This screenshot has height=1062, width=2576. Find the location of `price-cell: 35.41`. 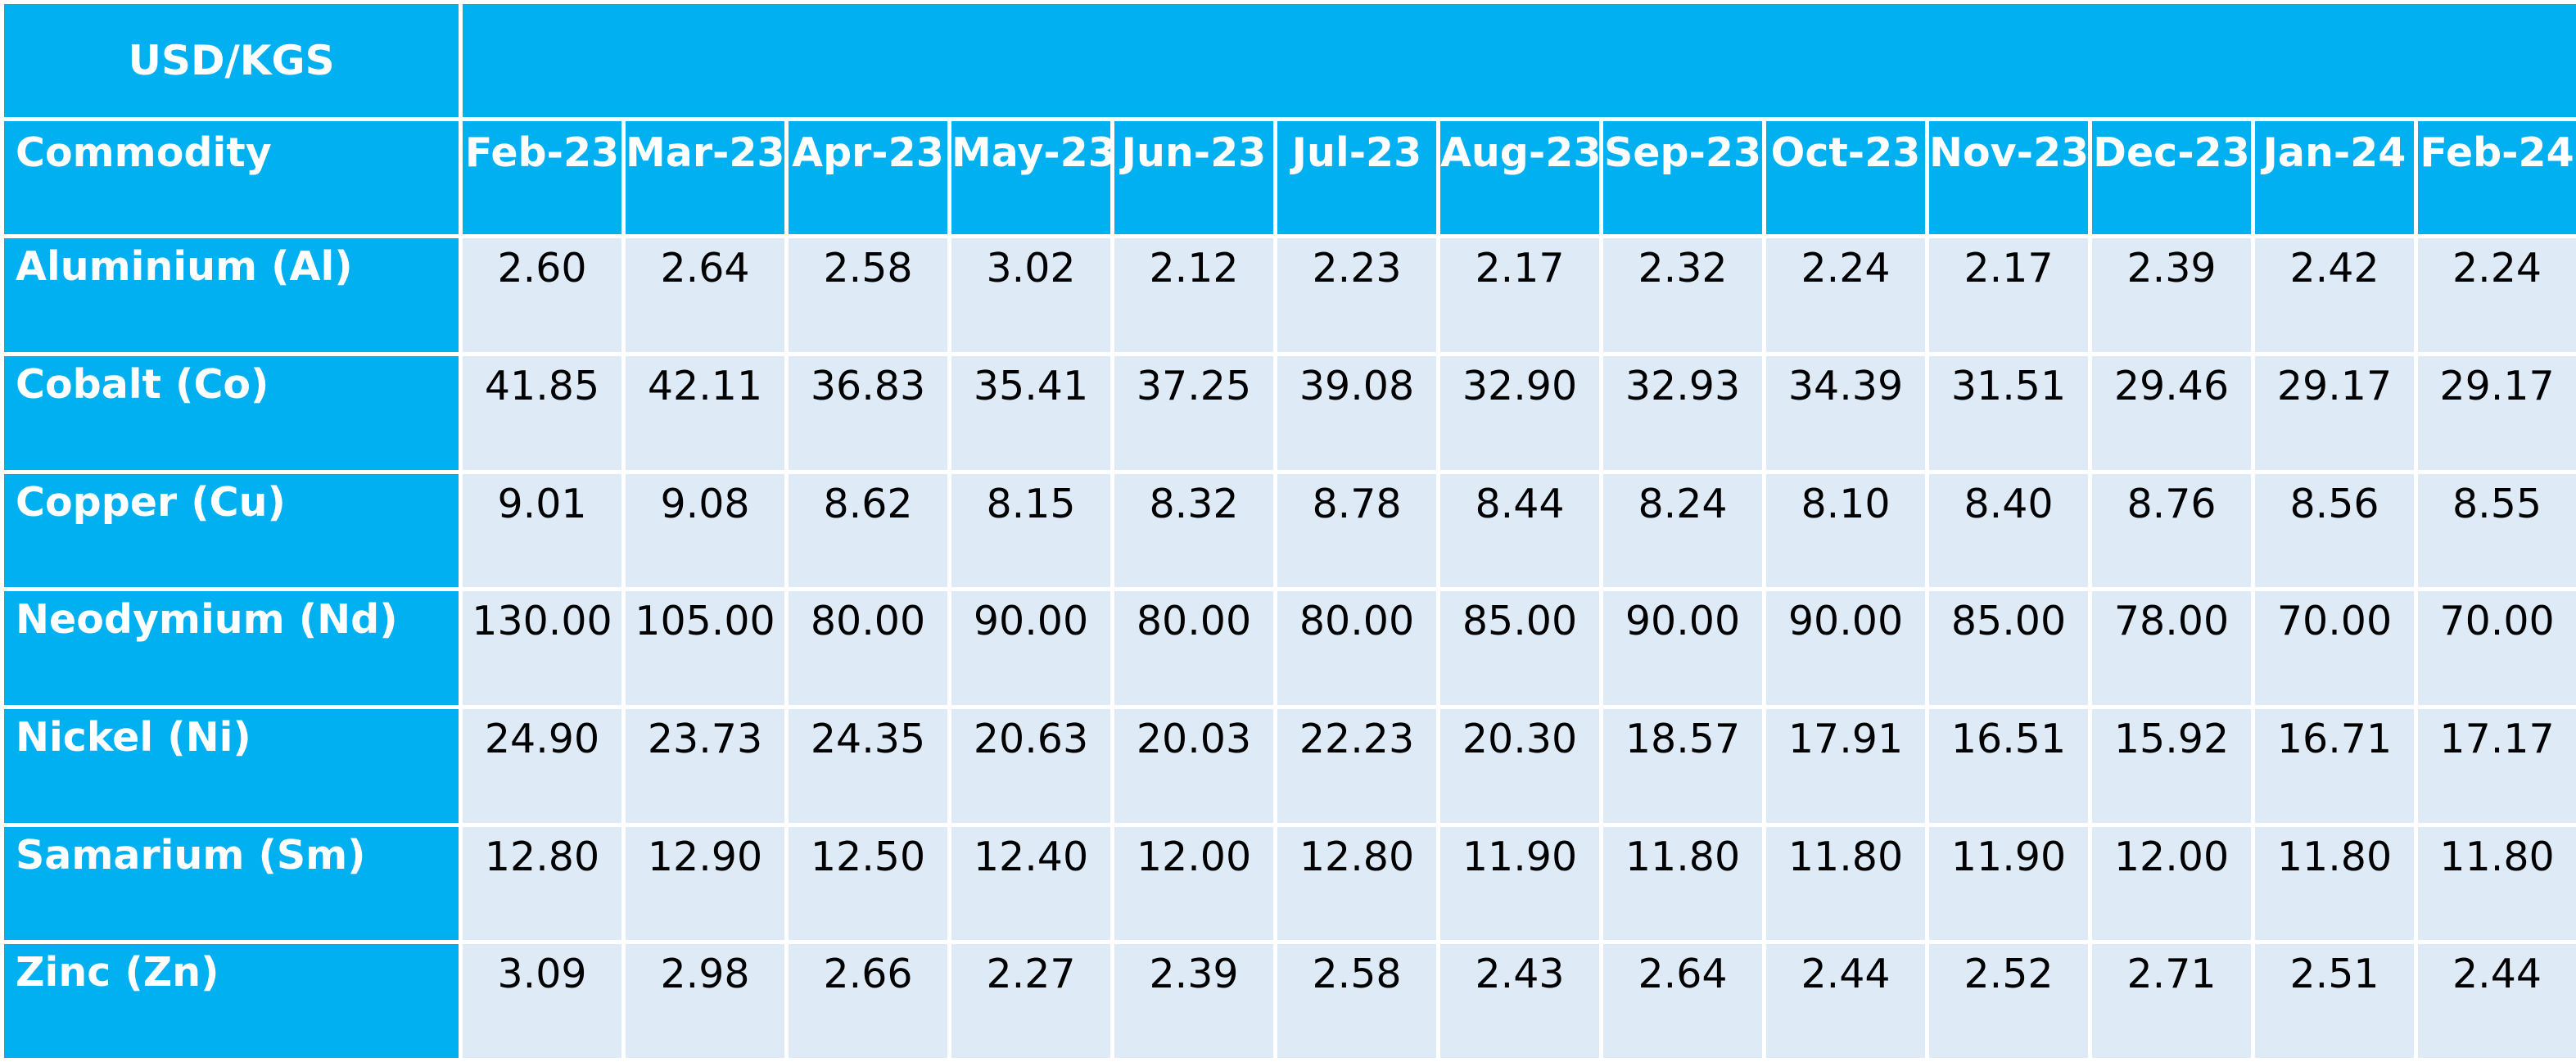

price-cell: 35.41 is located at coordinates (1030, 412).